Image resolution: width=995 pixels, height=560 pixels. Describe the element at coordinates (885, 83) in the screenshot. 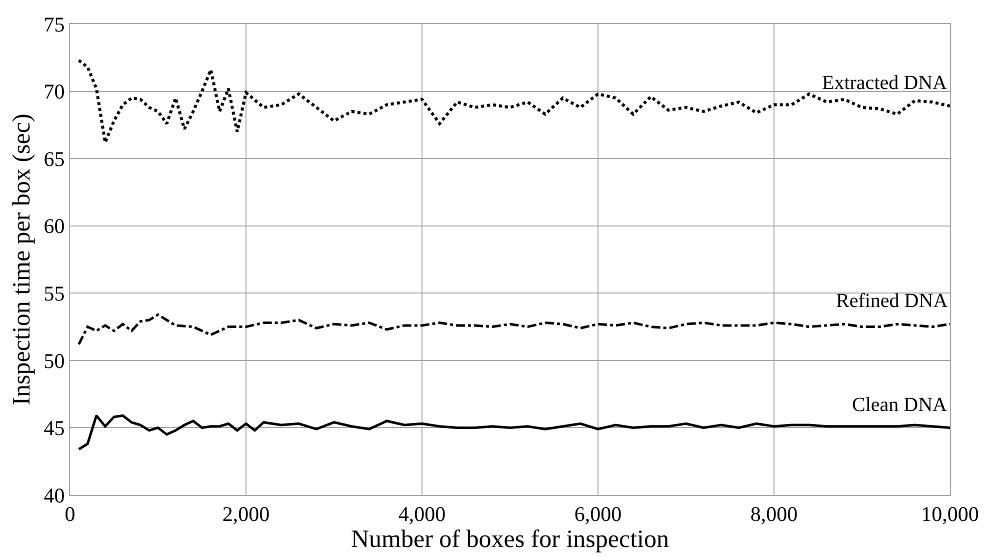

I see `series-label: Extracted DNA` at that location.